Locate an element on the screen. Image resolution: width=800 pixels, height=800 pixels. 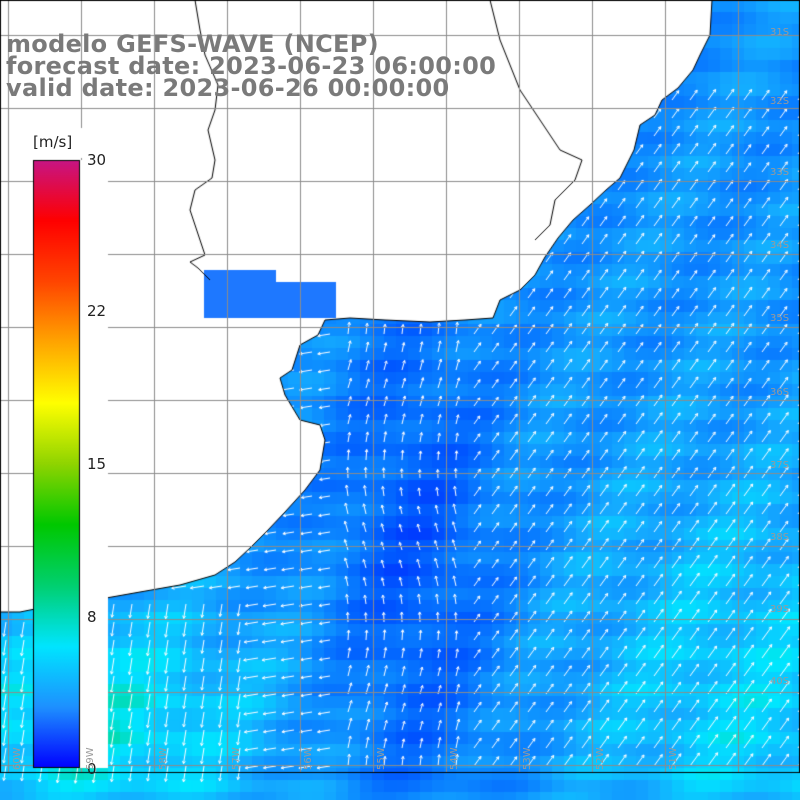
lon-label: 54W is located at coordinates (454, 758).